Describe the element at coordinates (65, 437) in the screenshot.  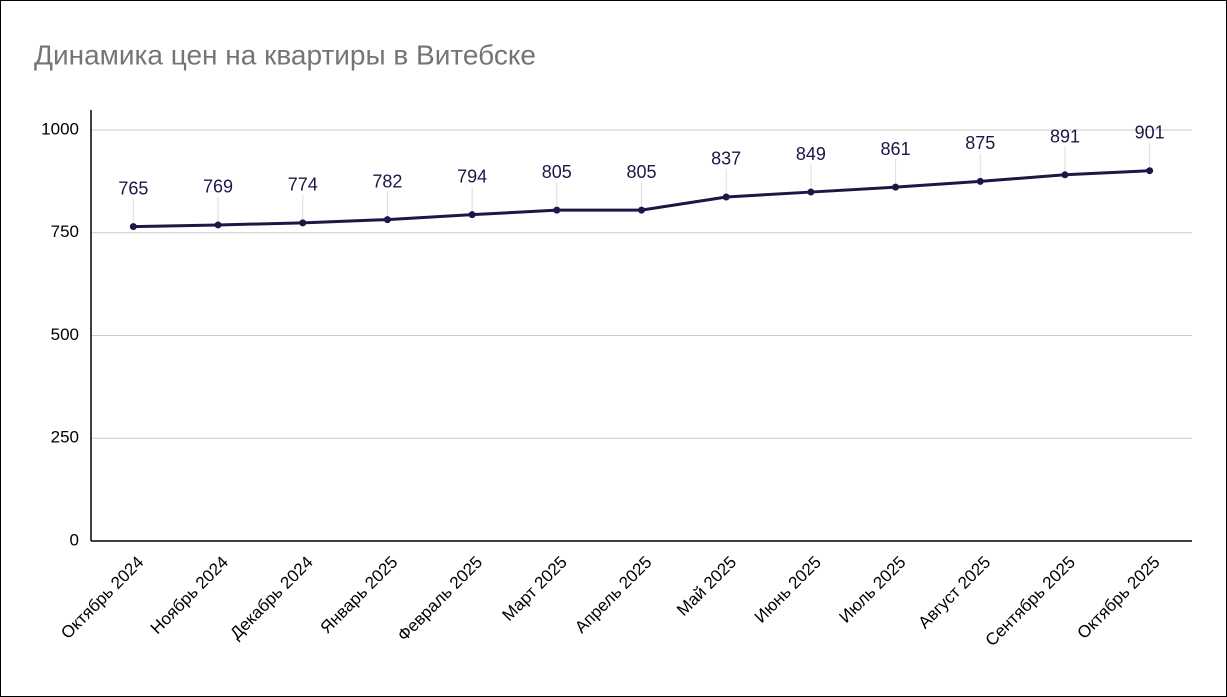
I see `y-tick-label: 250` at that location.